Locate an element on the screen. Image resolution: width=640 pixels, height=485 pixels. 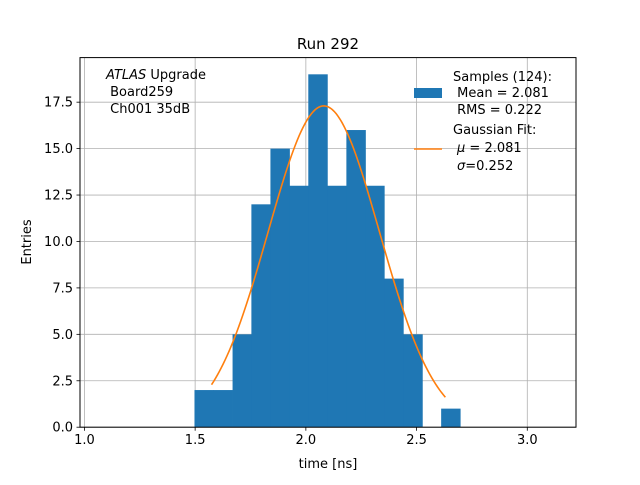
x-tick-label: 1.0 is located at coordinates (84, 440).